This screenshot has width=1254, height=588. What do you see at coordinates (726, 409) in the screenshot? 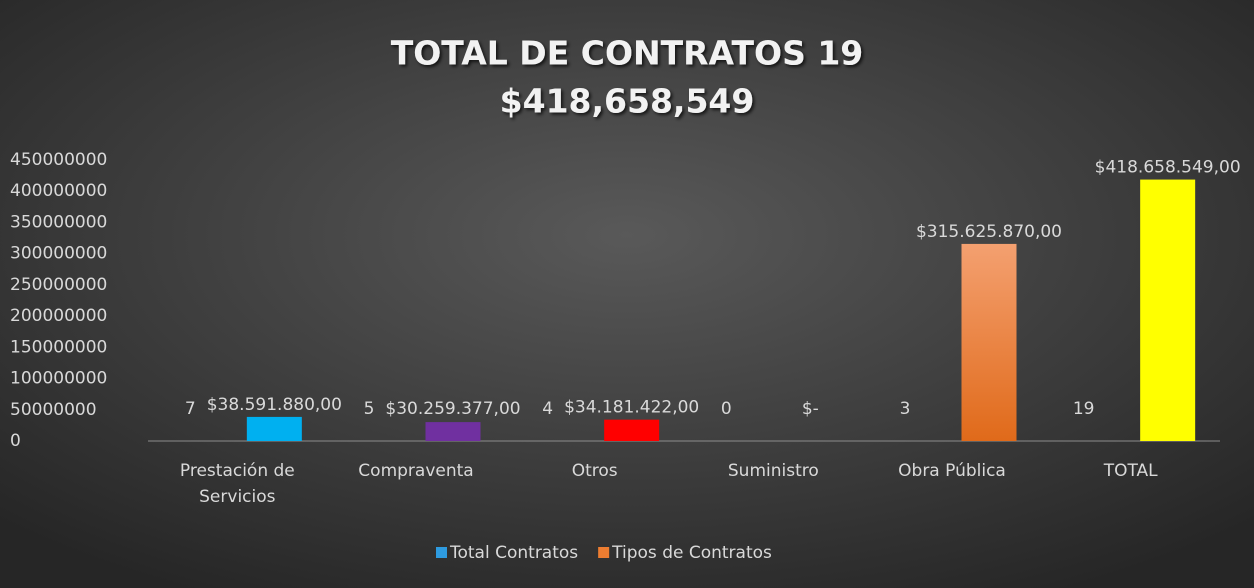
I see `data-label: 0` at bounding box center [726, 409].